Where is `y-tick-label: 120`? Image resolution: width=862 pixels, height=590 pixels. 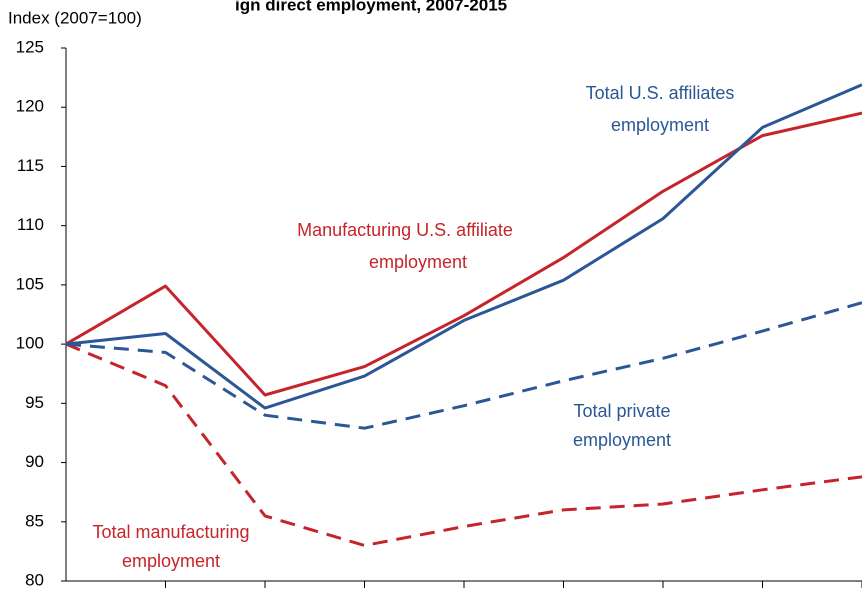 y-tick-label: 120 is located at coordinates (30, 106).